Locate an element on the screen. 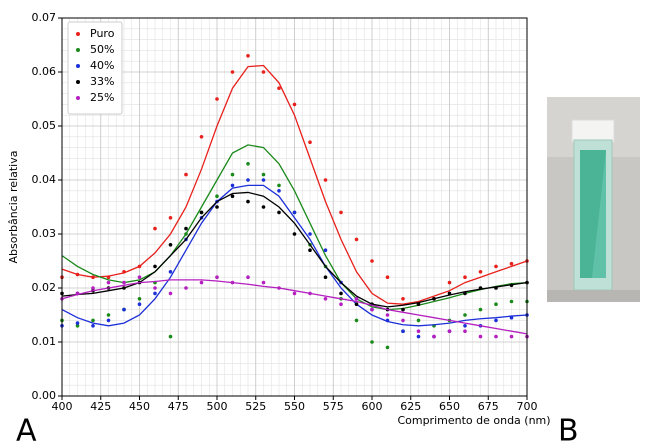  x-tick-label: 500 is located at coordinates (217, 406).